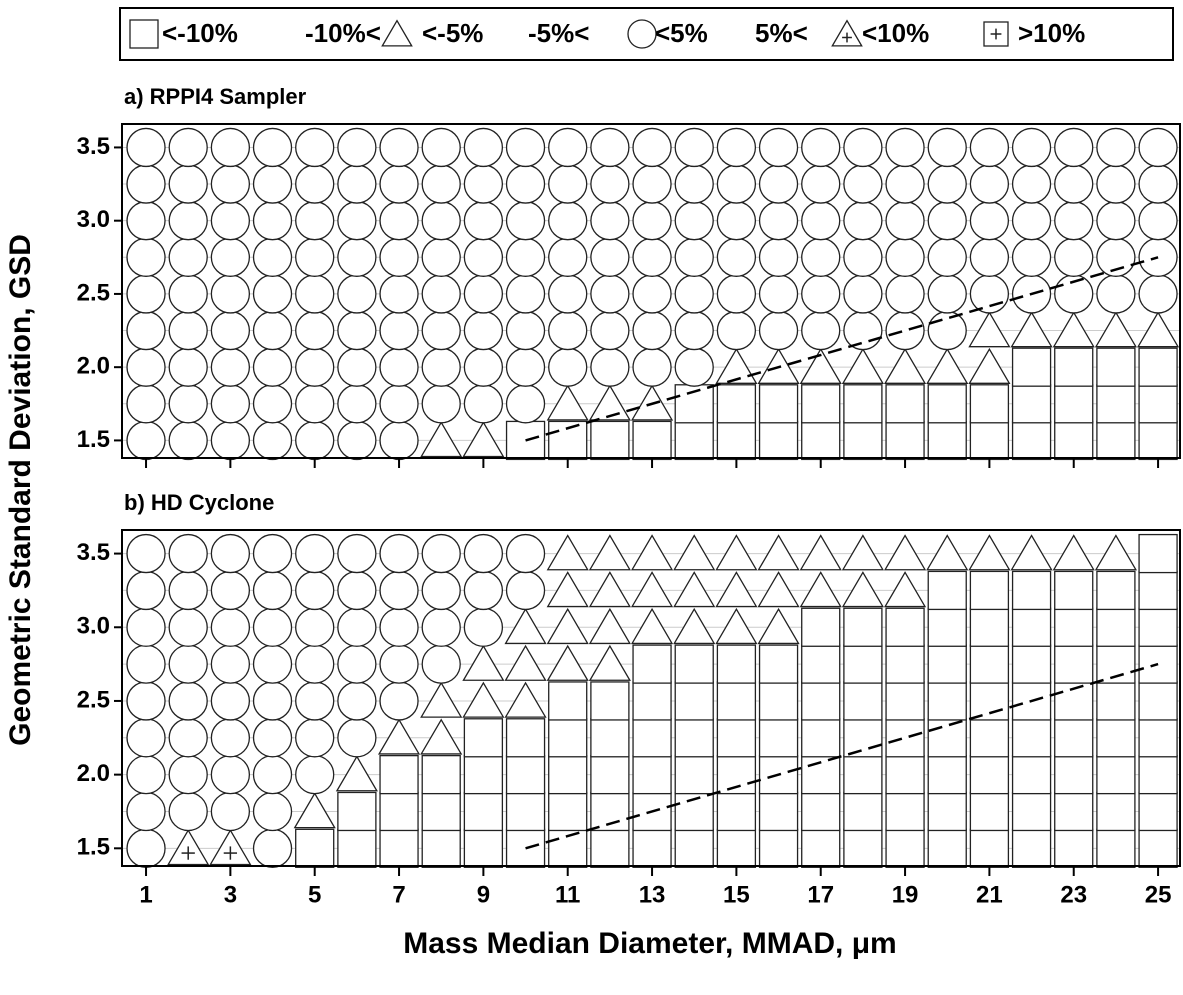 The width and height of the screenshot is (1183, 995). I want to click on panel-title: b) HD Cyclone, so click(199, 502).